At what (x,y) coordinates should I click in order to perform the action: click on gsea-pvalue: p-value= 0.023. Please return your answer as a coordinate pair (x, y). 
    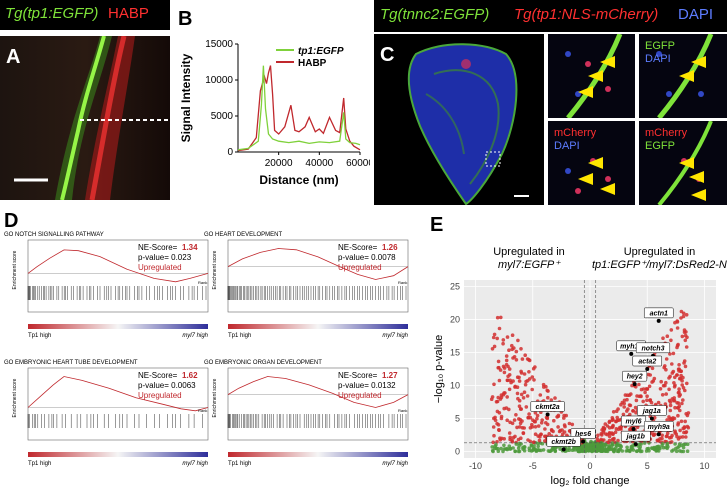
    Looking at the image, I should click on (165, 257).